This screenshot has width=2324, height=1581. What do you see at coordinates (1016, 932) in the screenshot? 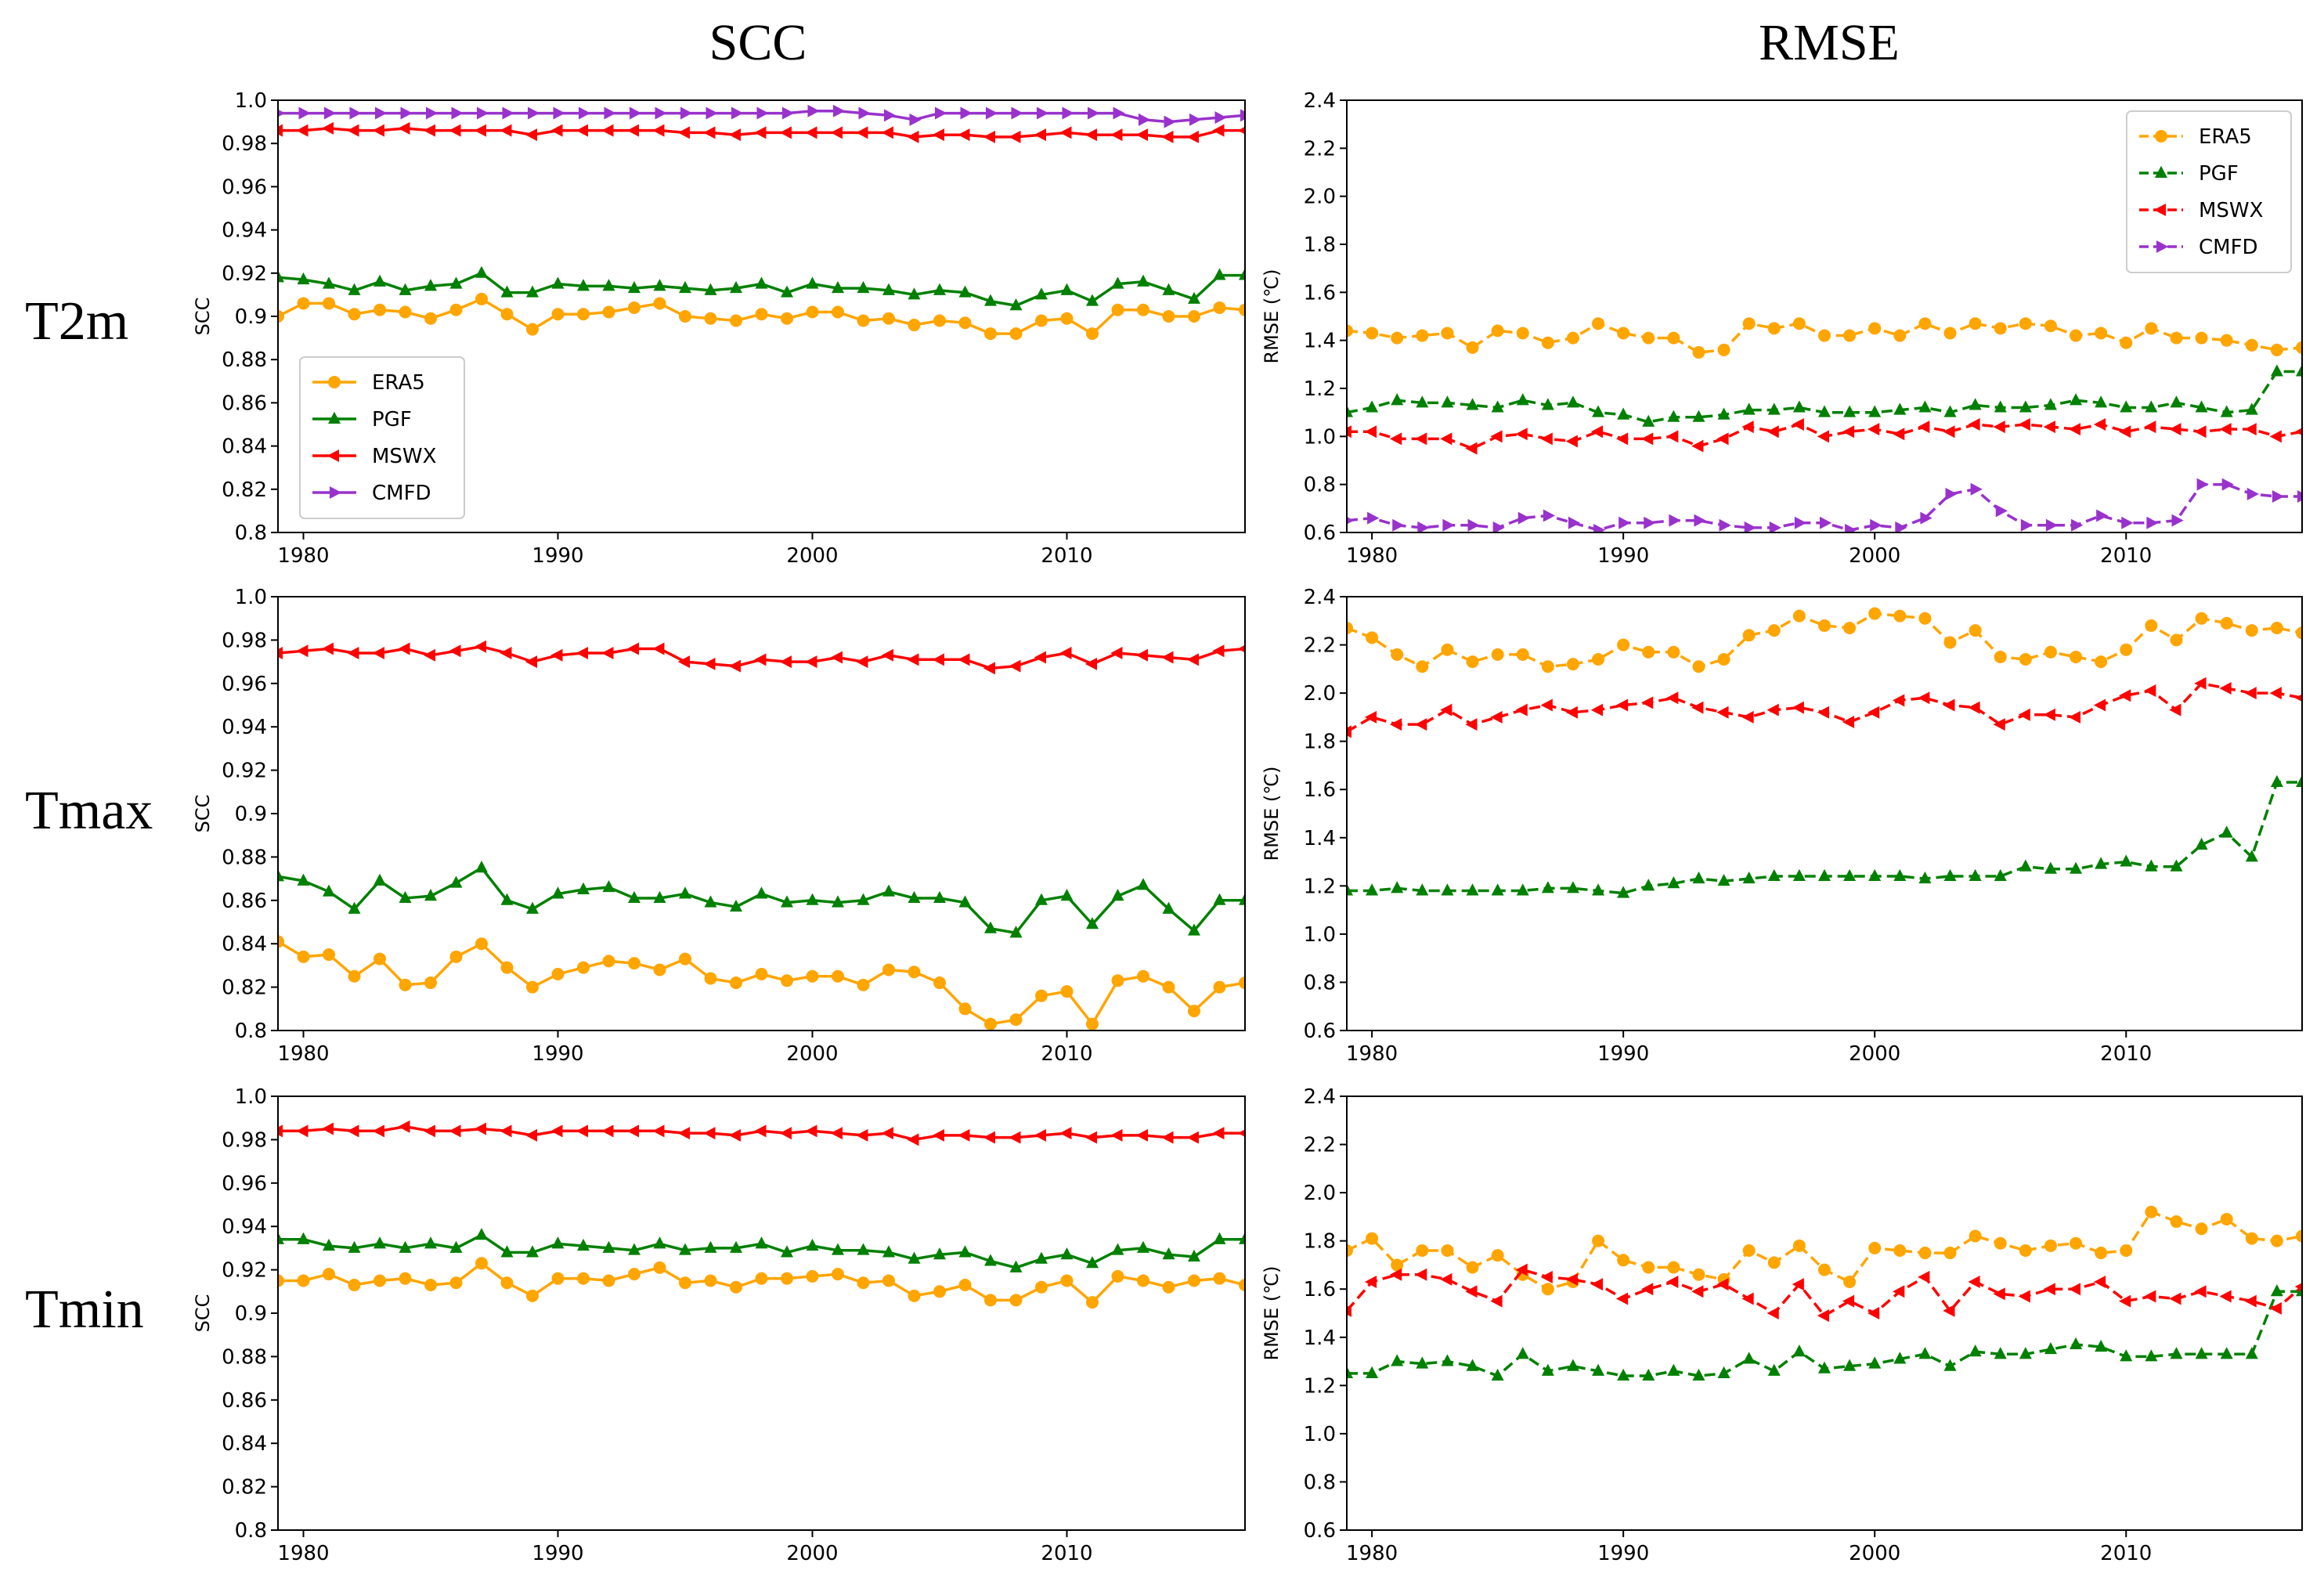
I see `marker-pgf-2008` at bounding box center [1016, 932].